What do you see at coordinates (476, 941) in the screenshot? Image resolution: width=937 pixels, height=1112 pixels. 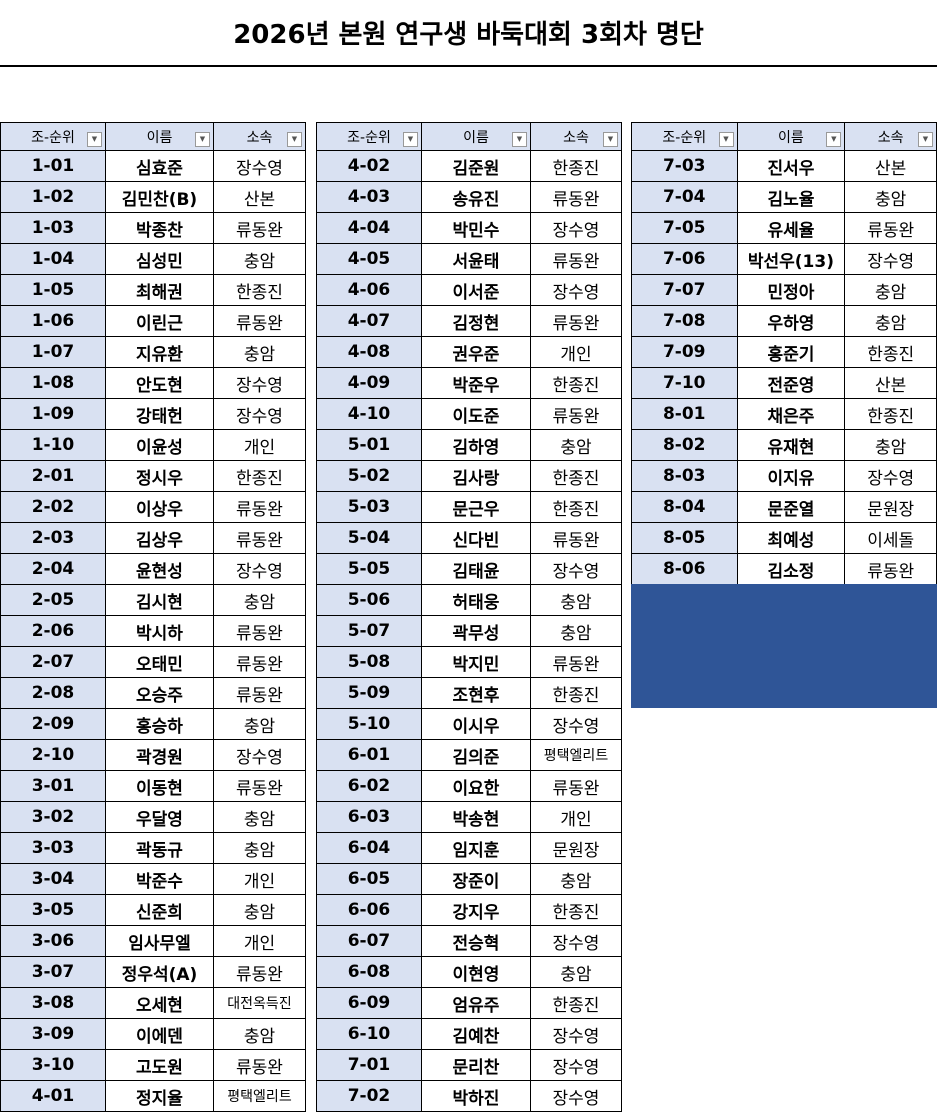 I see `name-cell: 전승혁` at bounding box center [476, 941].